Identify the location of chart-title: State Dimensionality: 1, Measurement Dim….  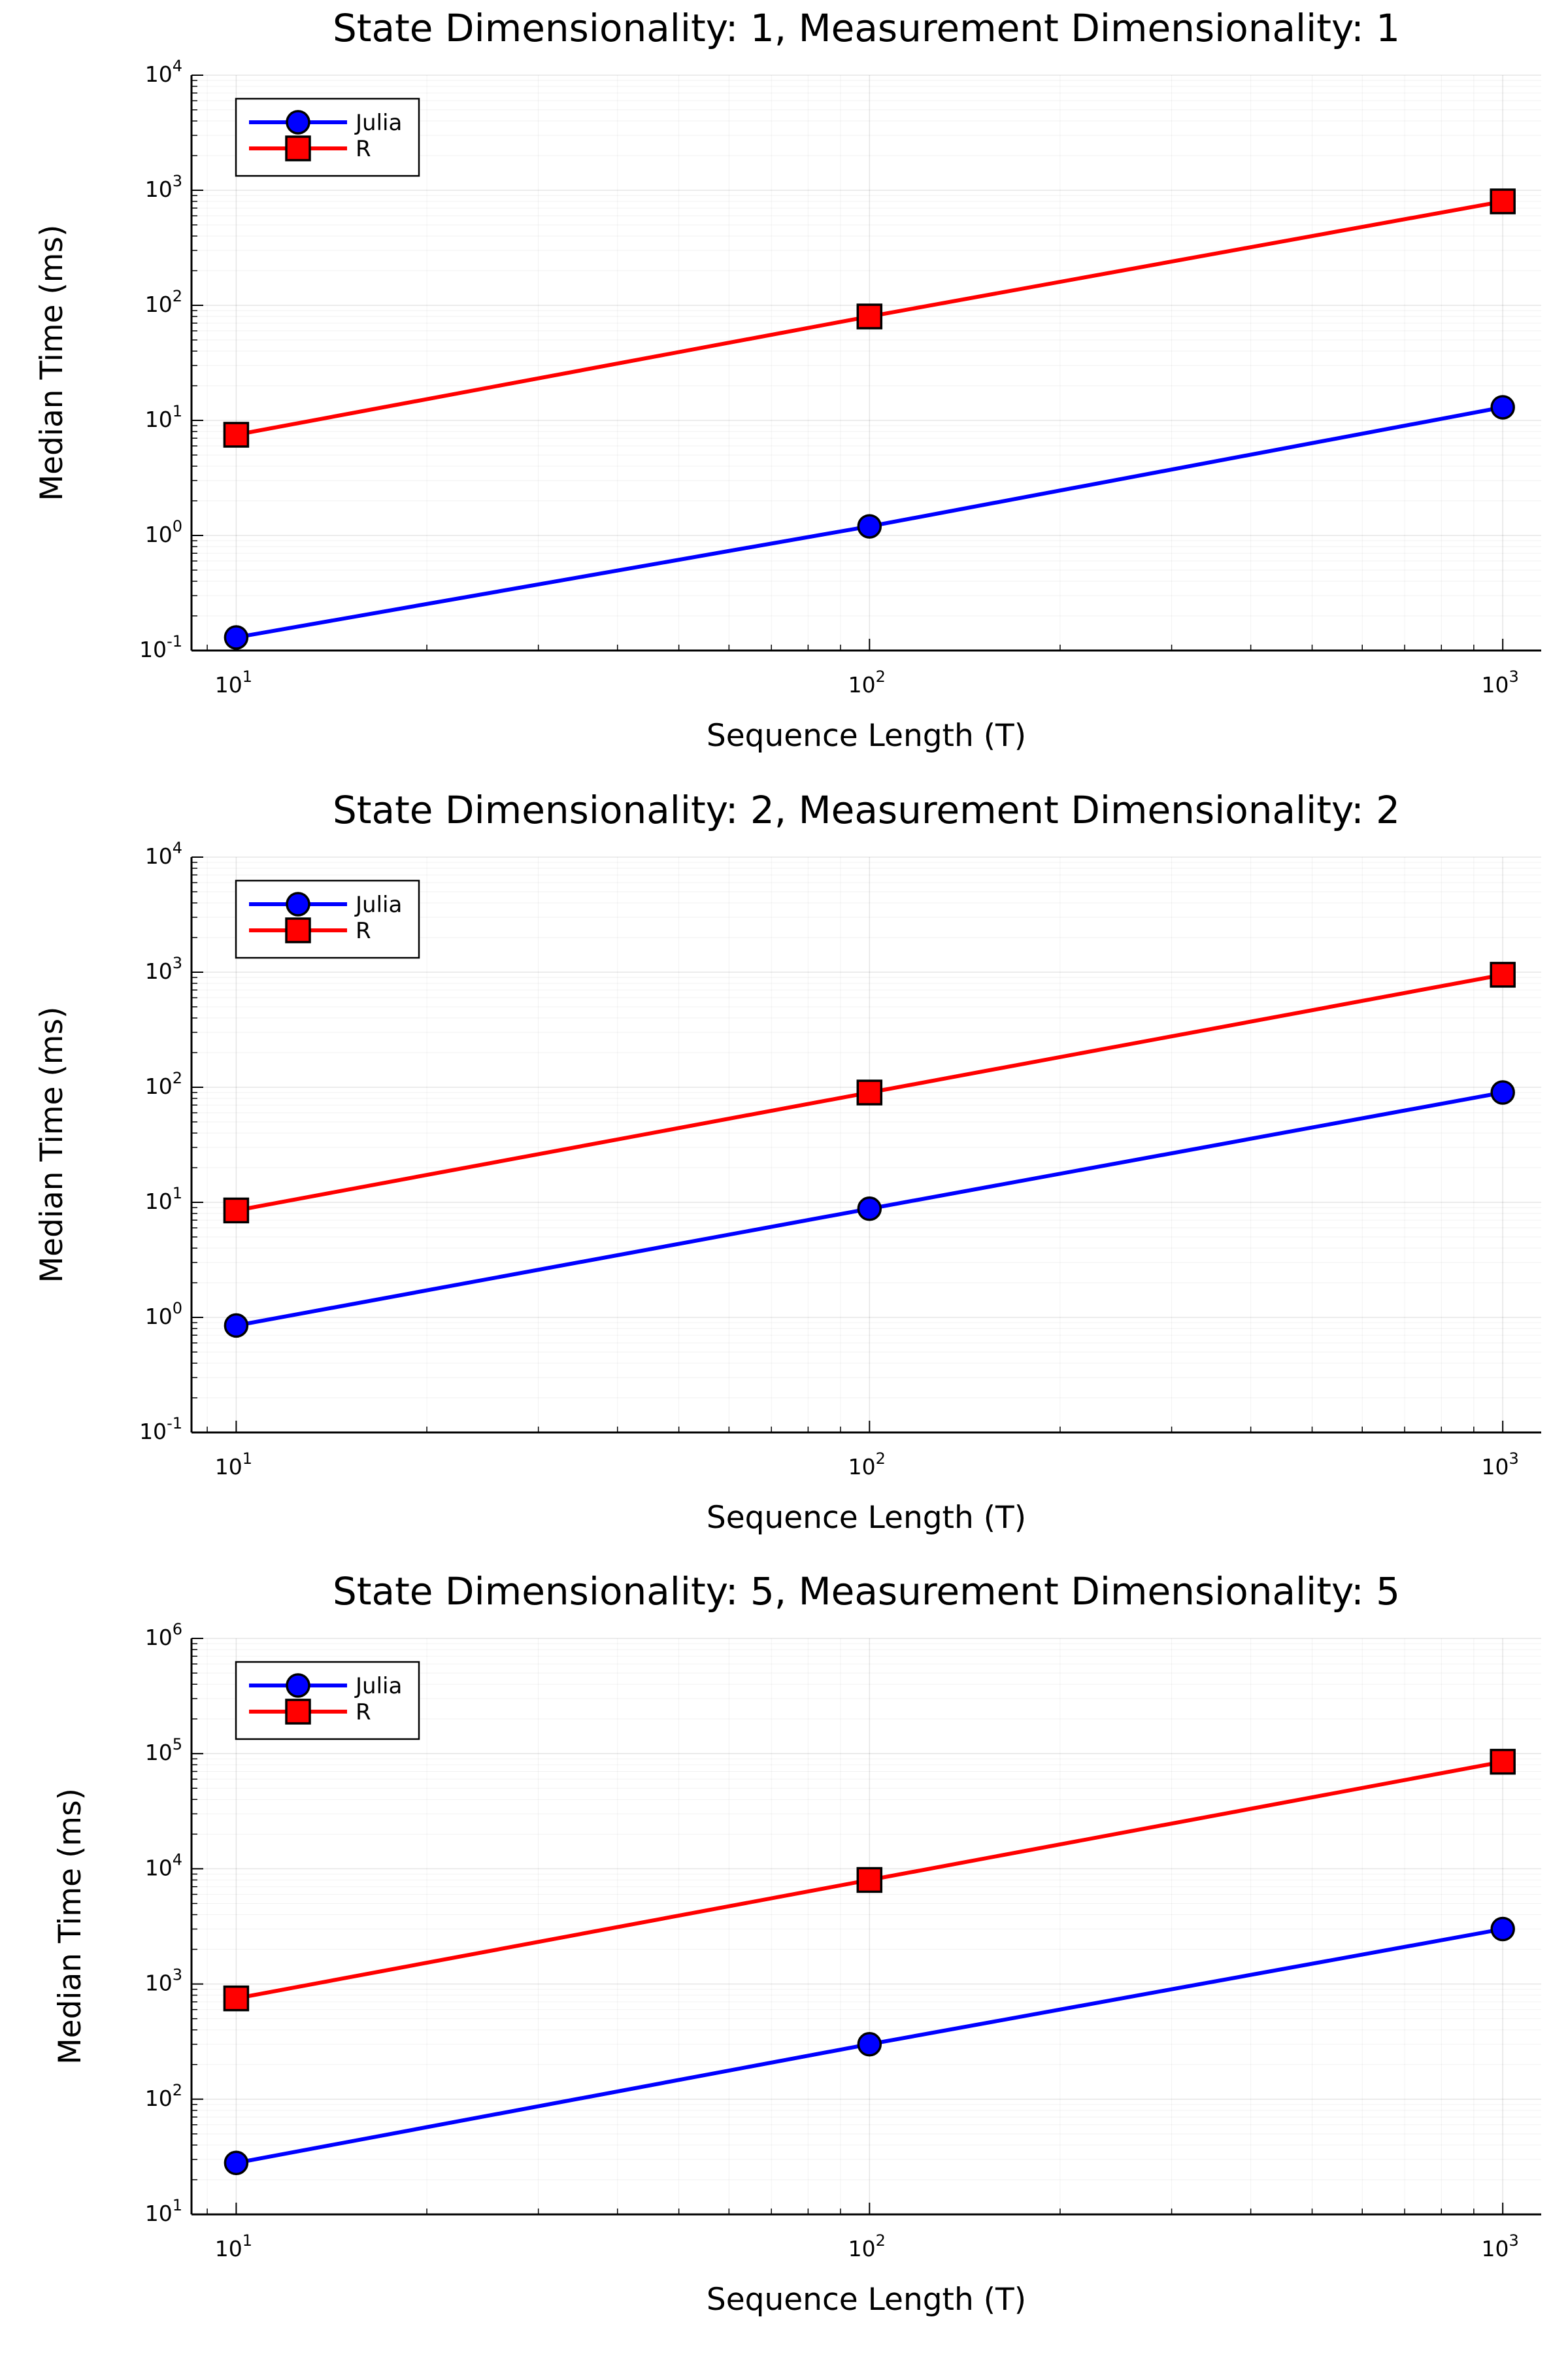
(866, 28).